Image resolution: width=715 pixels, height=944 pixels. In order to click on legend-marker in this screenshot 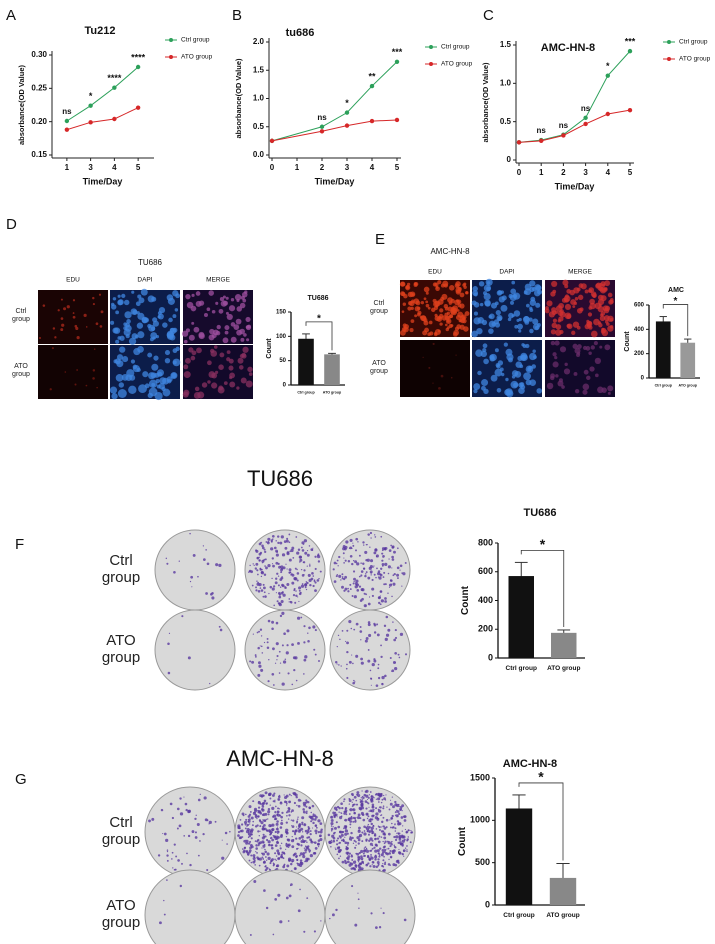, I will do `click(669, 59)`.